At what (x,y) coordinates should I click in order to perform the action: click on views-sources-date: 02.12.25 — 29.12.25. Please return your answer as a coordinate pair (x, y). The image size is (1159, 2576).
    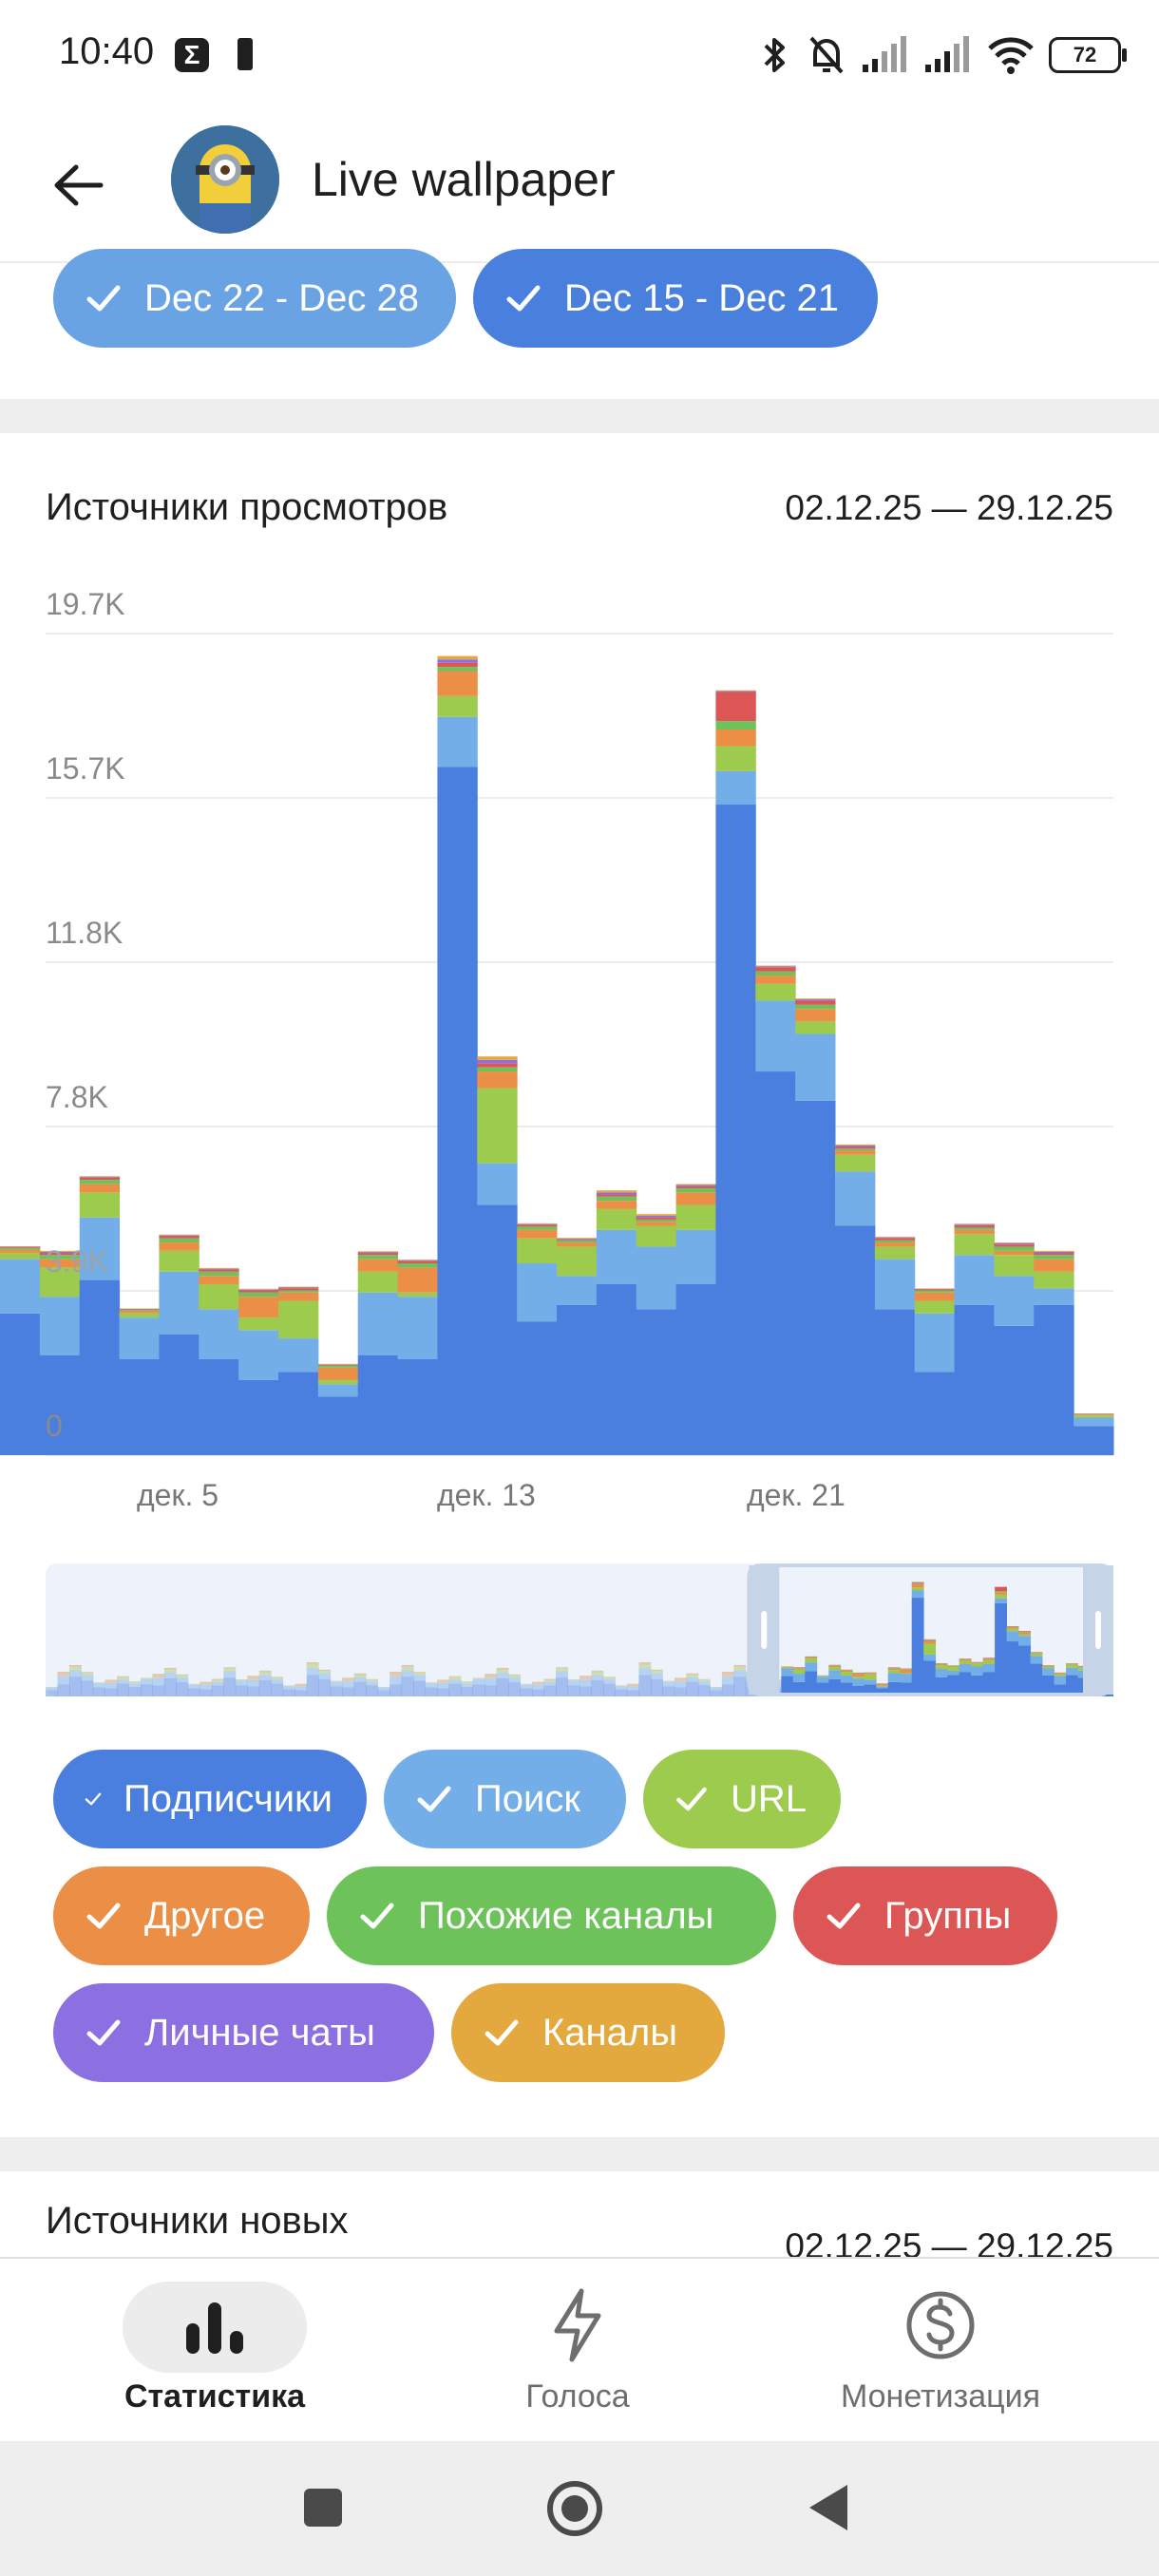
    Looking at the image, I should click on (949, 508).